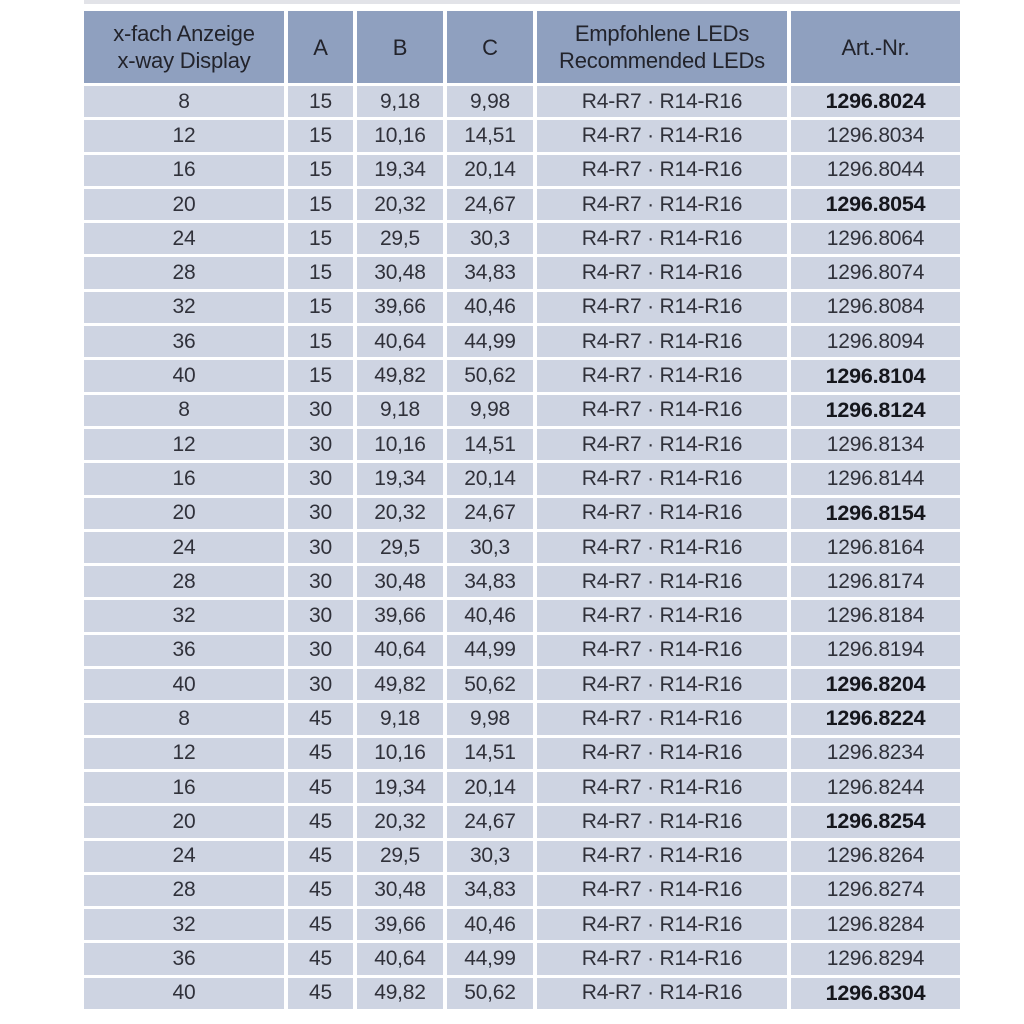 This screenshot has height=1024, width=1024. What do you see at coordinates (875, 582) in the screenshot?
I see `cell-art: 1296.8174` at bounding box center [875, 582].